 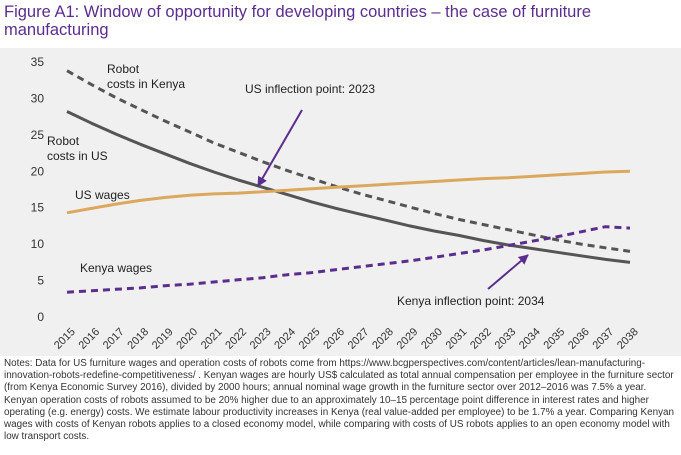 I want to click on series-line-us-wages, so click(x=348, y=192).